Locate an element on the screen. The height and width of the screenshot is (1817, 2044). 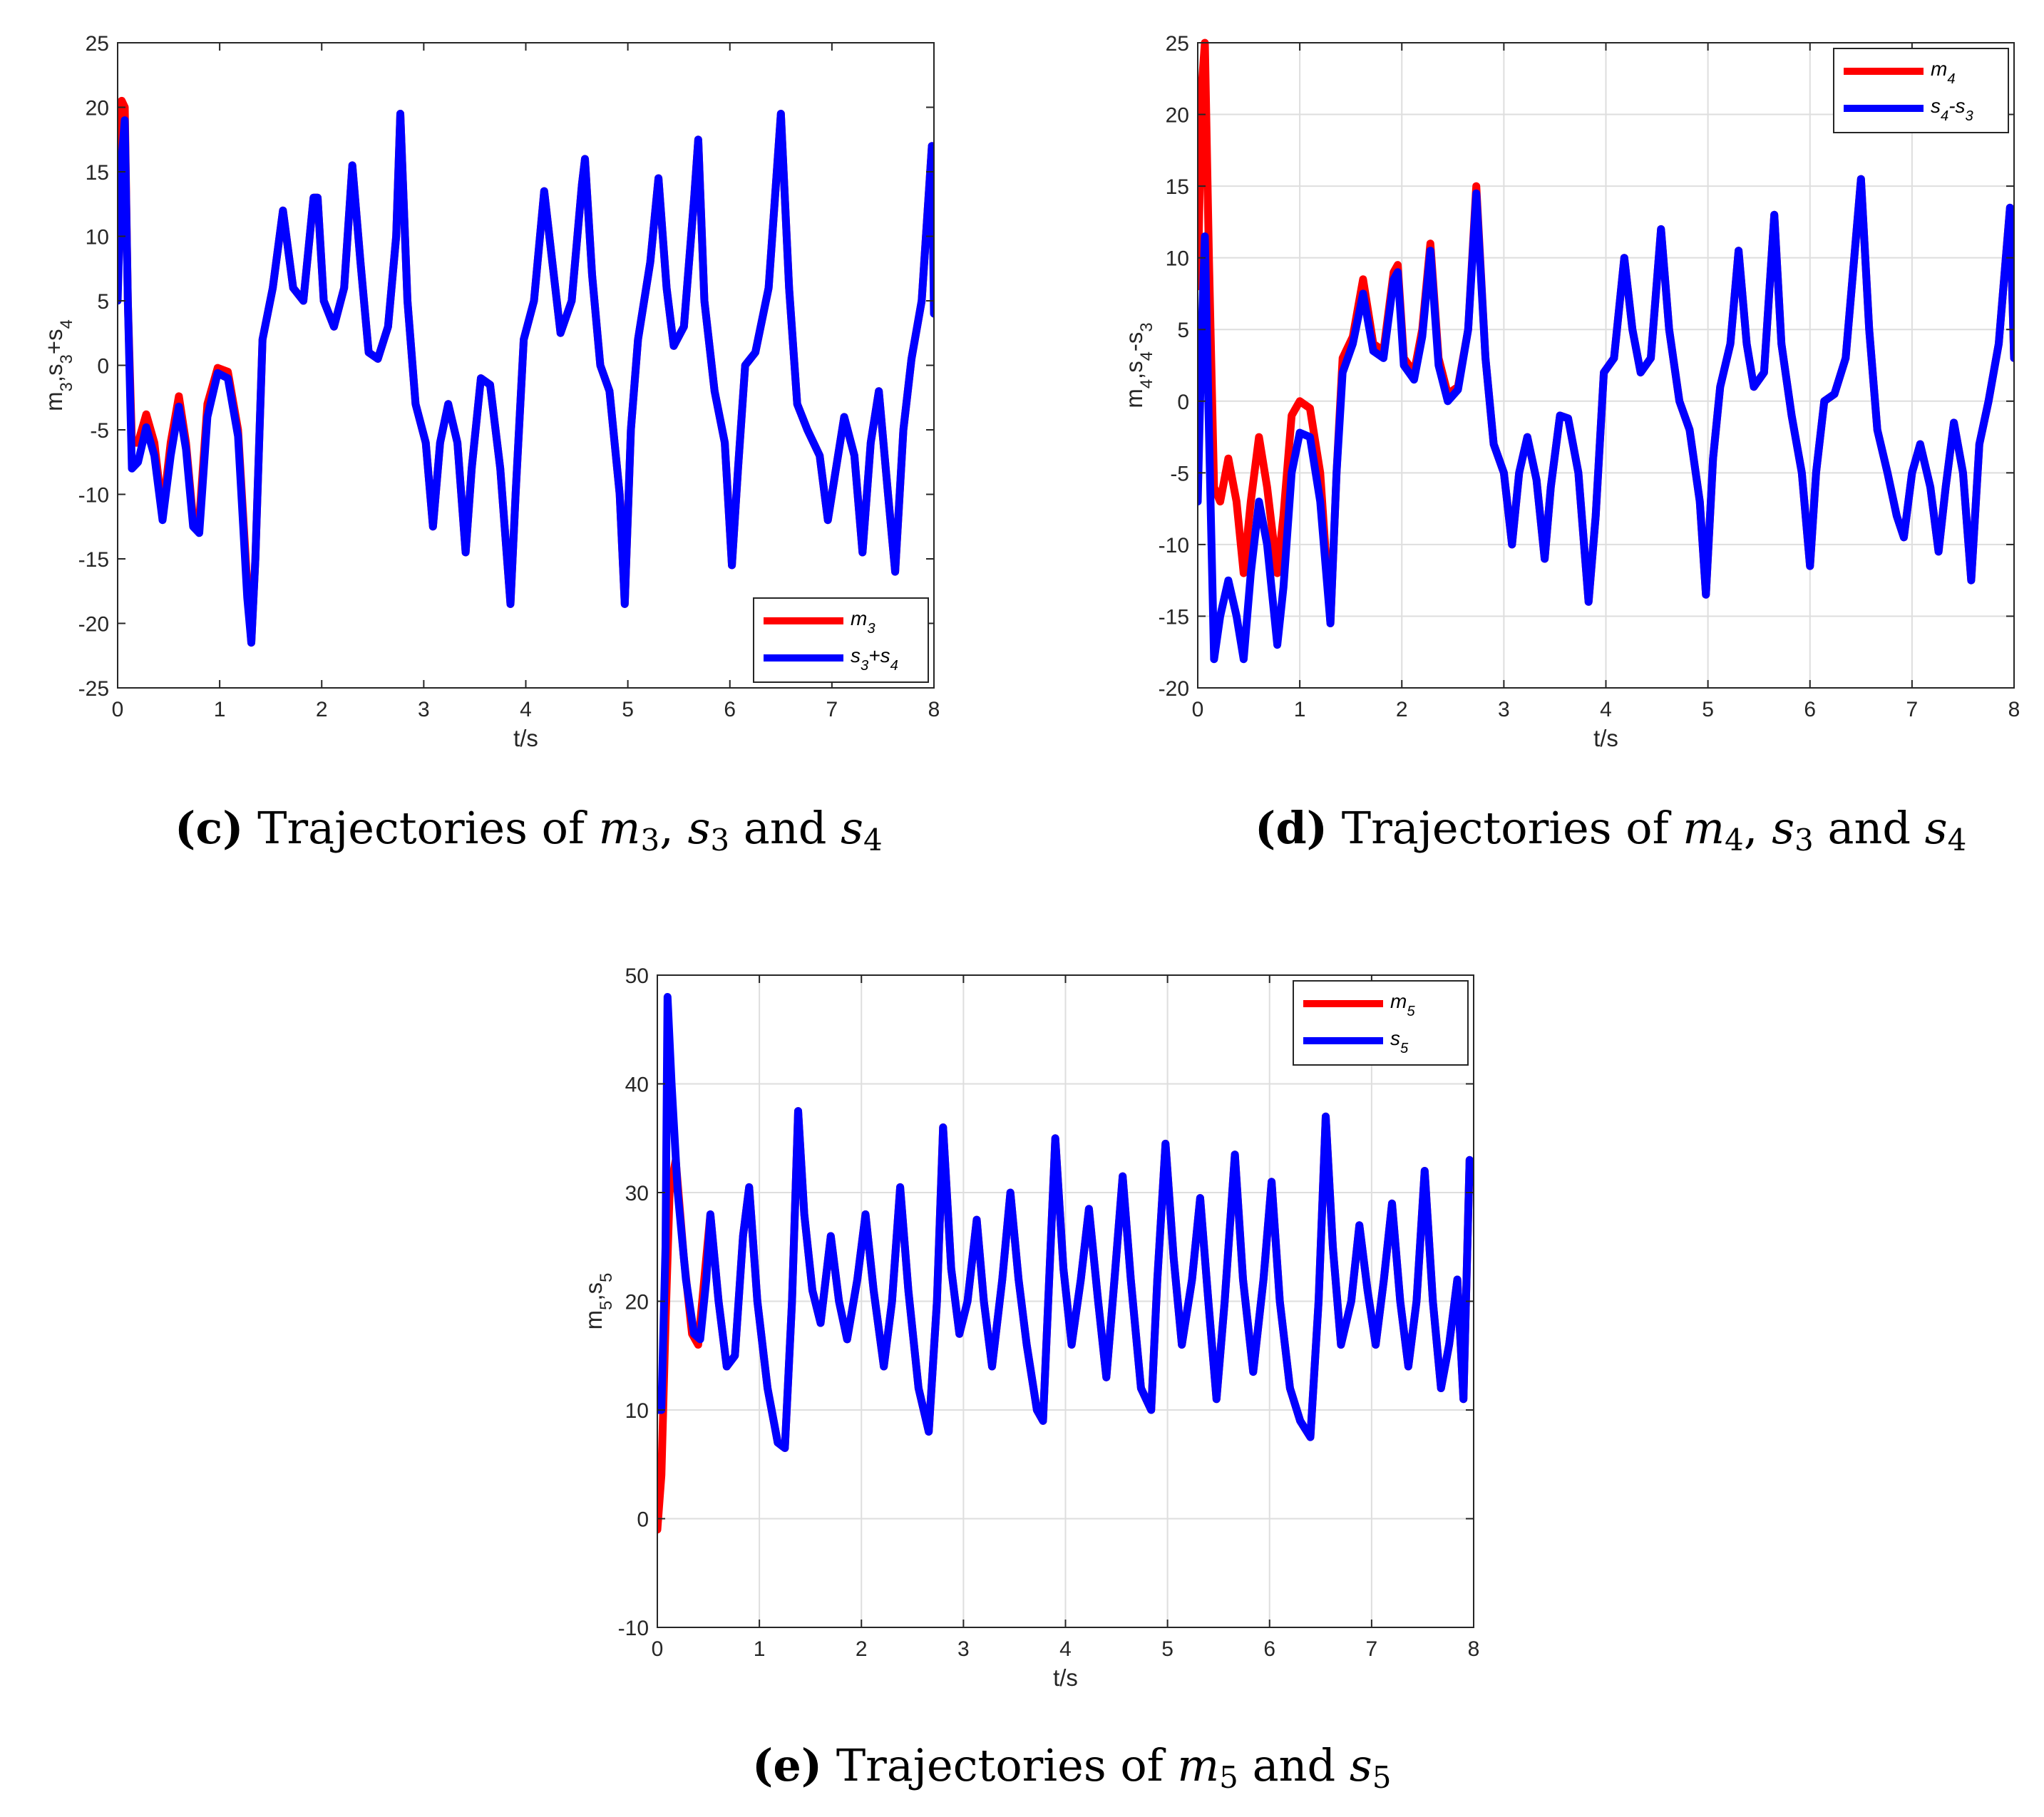
series-line-s5 is located at coordinates (1065, 1222).